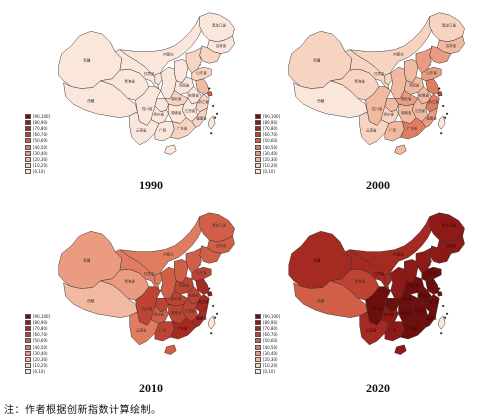 This screenshot has height=418, width=499. Describe the element at coordinates (194, 94) in the screenshot. I see `province-label-anhui: 安徽省` at that location.